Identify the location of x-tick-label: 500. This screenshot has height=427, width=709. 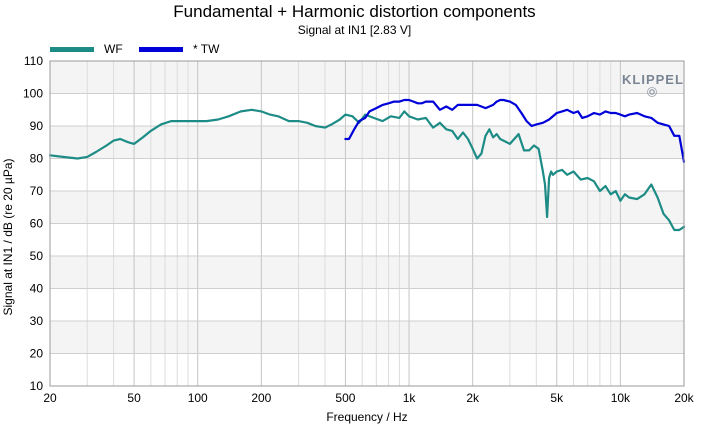
(345, 398).